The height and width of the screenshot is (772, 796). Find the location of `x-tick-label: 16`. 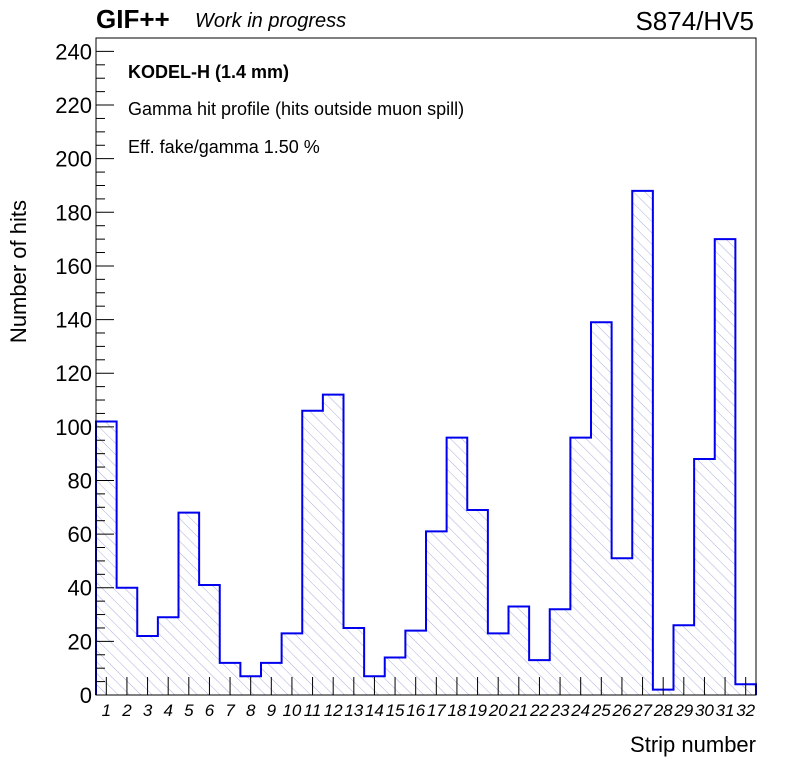

x-tick-label: 16 is located at coordinates (415, 710).